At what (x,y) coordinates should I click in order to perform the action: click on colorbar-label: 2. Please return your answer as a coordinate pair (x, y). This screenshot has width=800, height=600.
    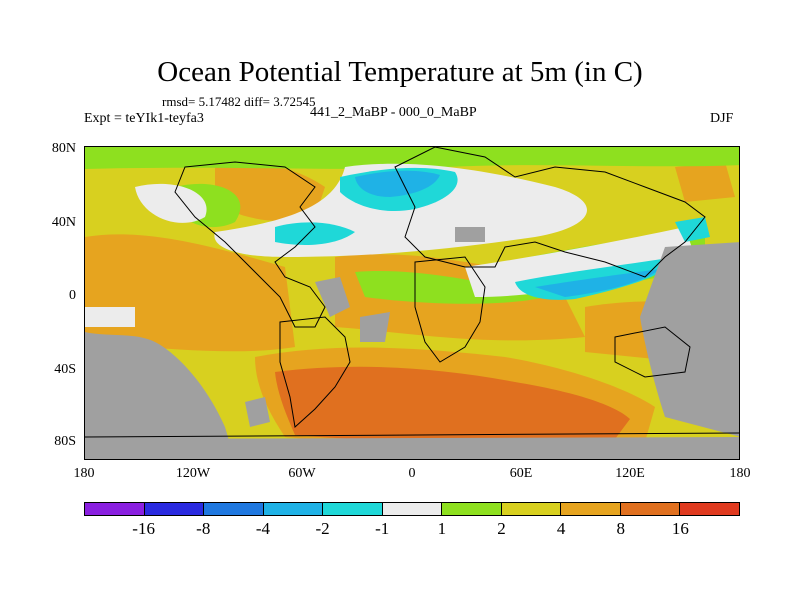
    Looking at the image, I should click on (501, 528).